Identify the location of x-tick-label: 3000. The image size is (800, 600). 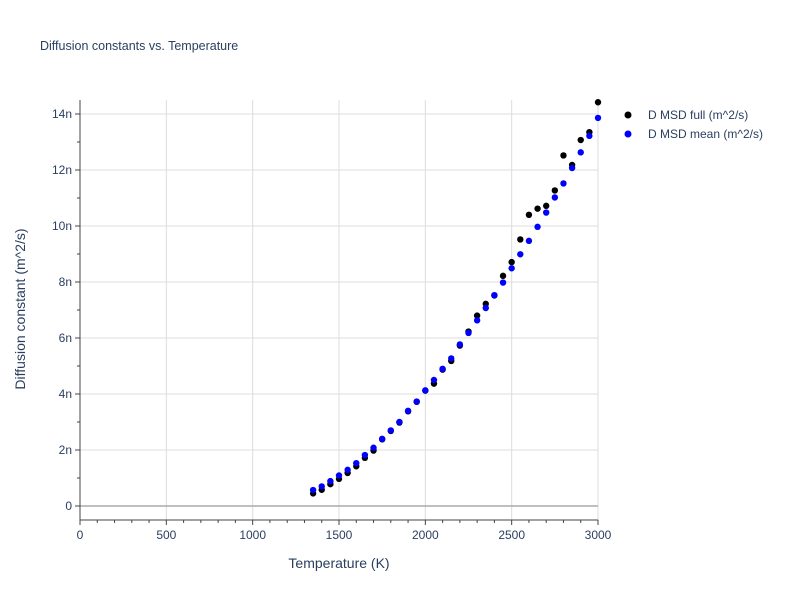
(598, 535).